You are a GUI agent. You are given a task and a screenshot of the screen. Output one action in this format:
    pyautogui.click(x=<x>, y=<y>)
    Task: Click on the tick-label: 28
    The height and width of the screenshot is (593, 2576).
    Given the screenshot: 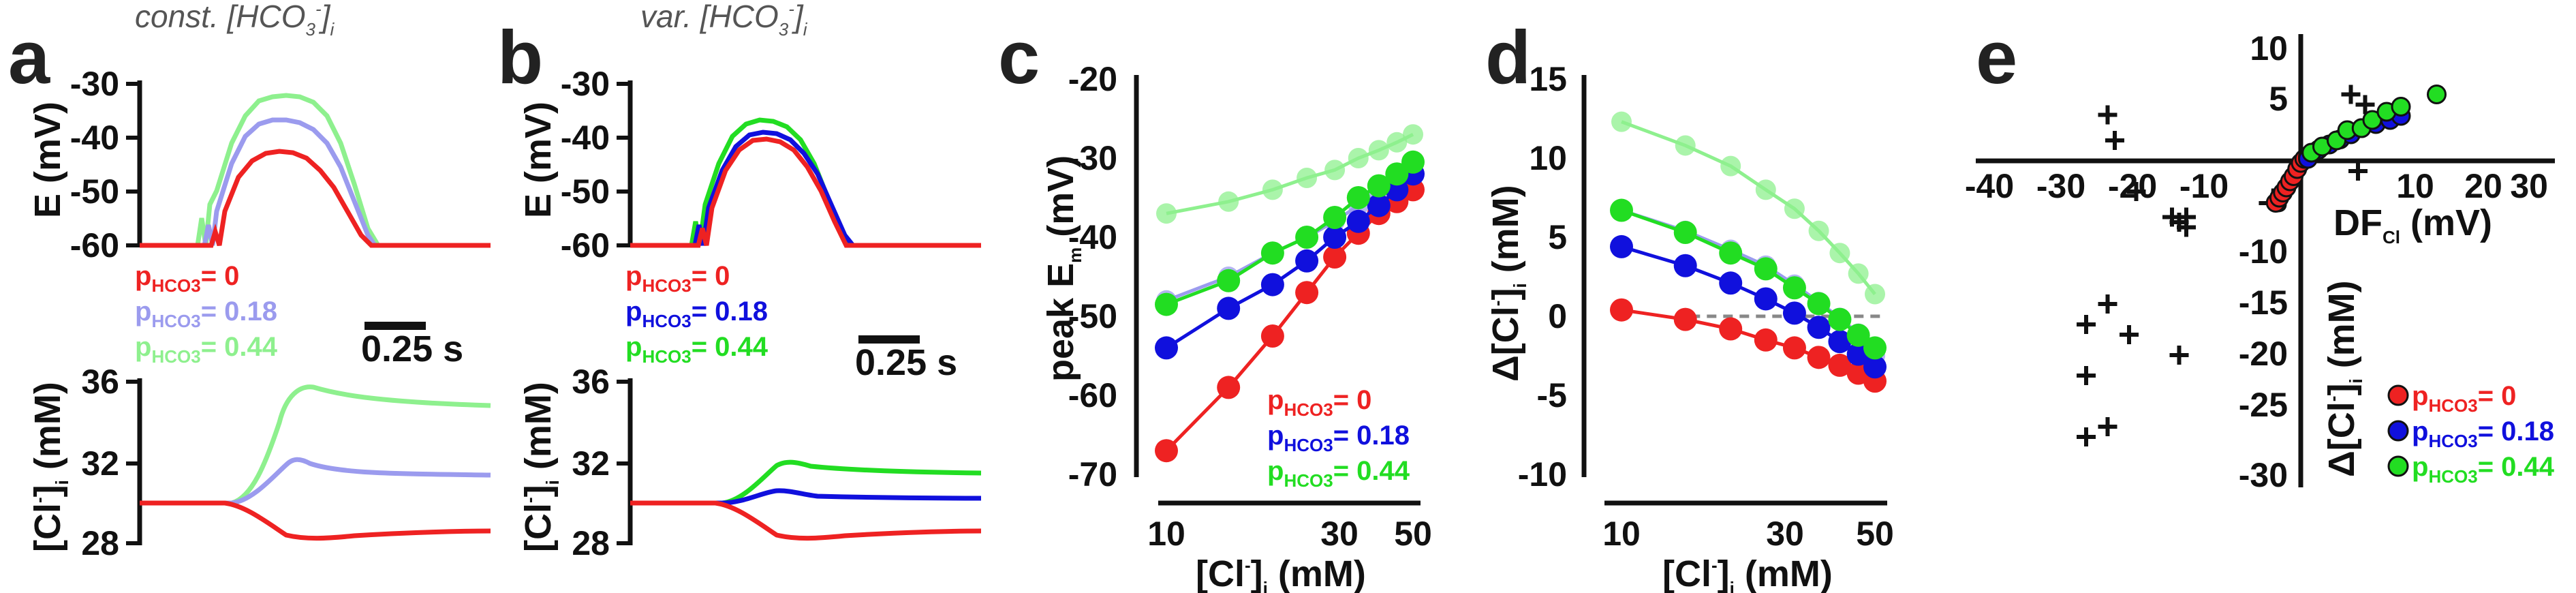 What is the action you would take?
    pyautogui.click(x=100, y=543)
    